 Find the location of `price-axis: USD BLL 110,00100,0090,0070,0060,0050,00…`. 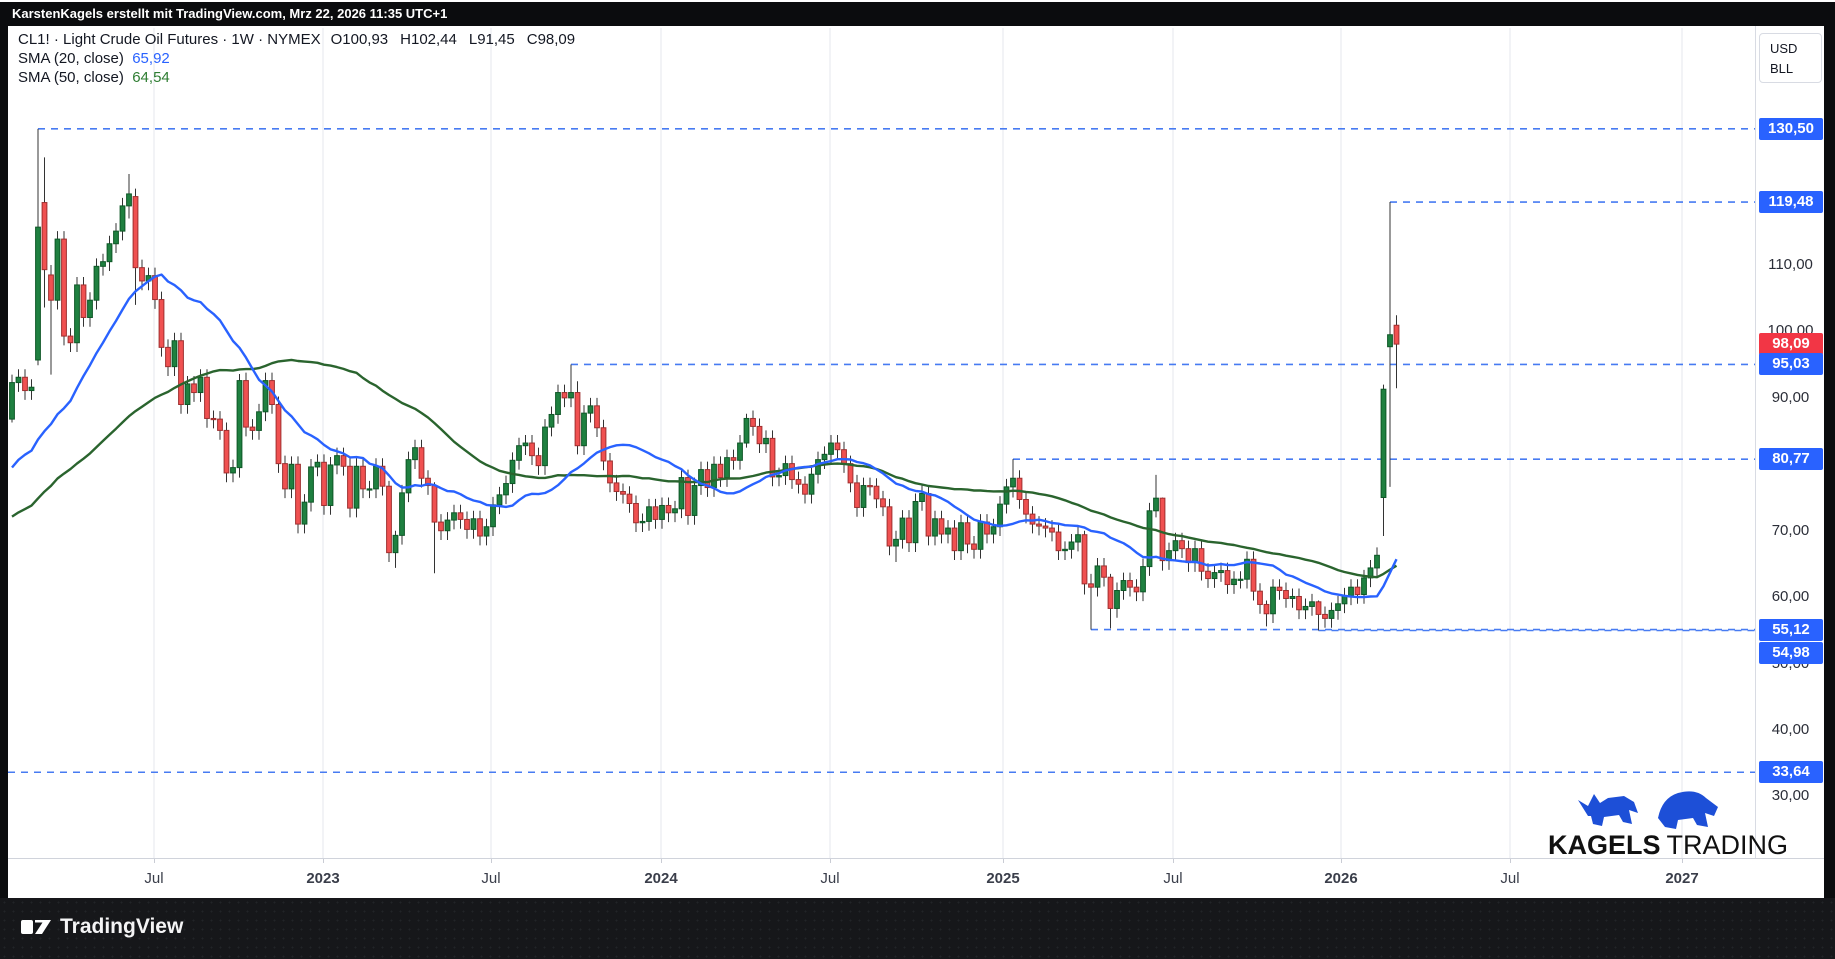

price-axis: USD BLL 110,00100,0090,0070,0060,0050,00… is located at coordinates (1789, 442).